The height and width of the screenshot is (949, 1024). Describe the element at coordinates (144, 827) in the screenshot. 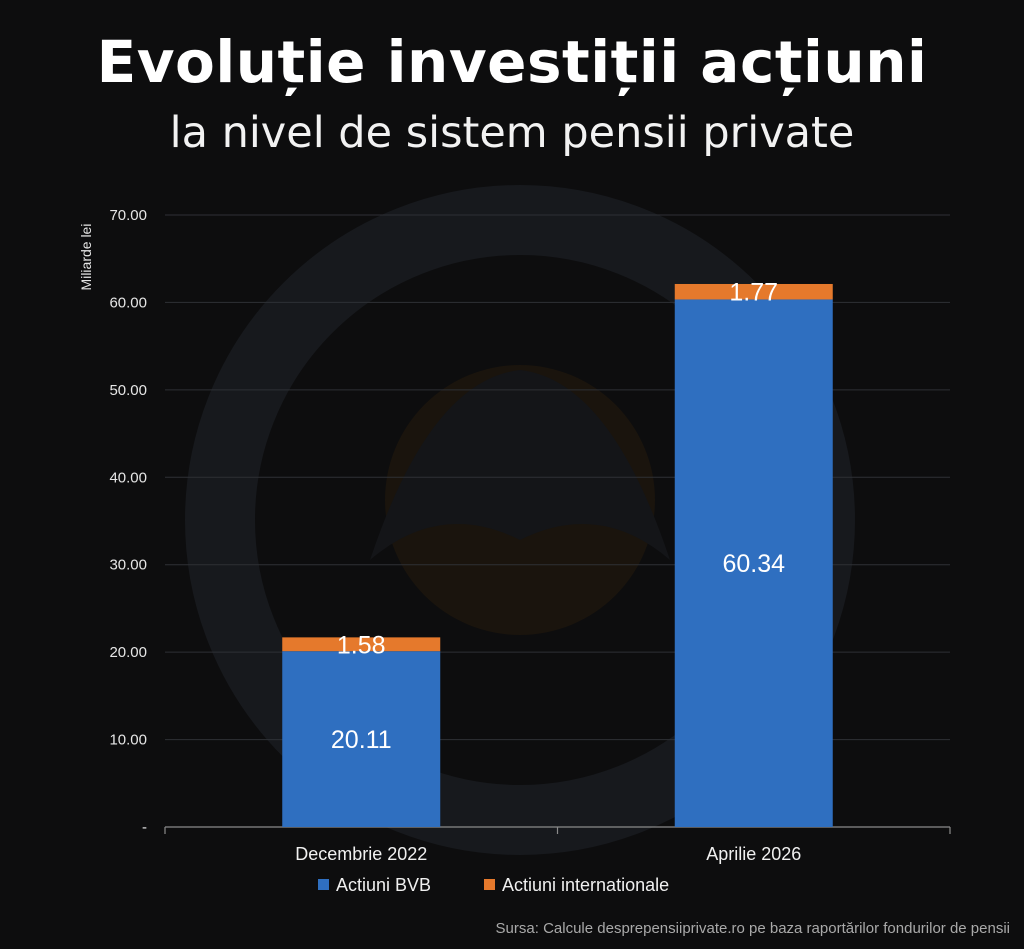

I see `y-tick-label: -` at that location.